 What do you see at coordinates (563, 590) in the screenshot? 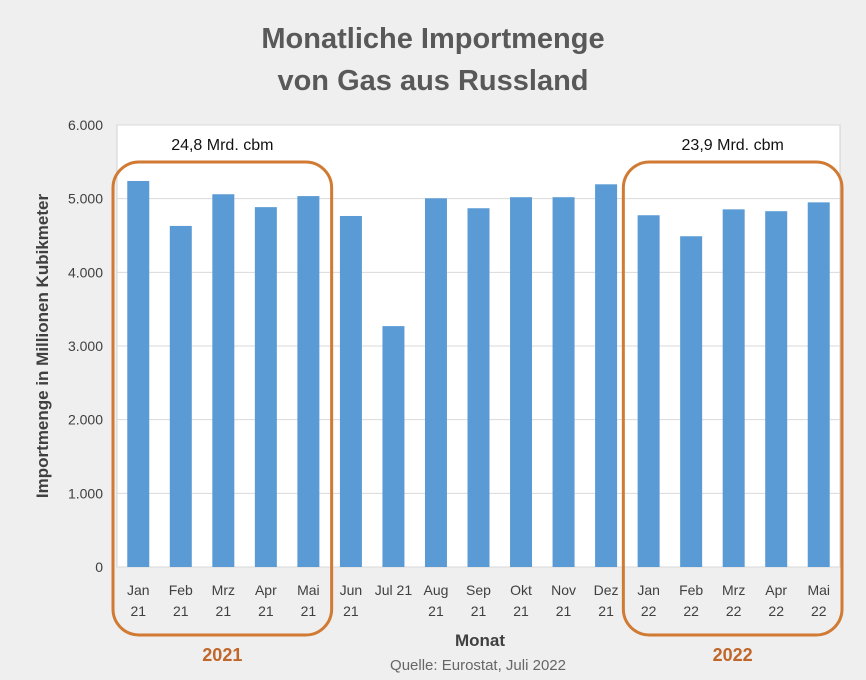
I see `x-tick-label: Nov` at bounding box center [563, 590].